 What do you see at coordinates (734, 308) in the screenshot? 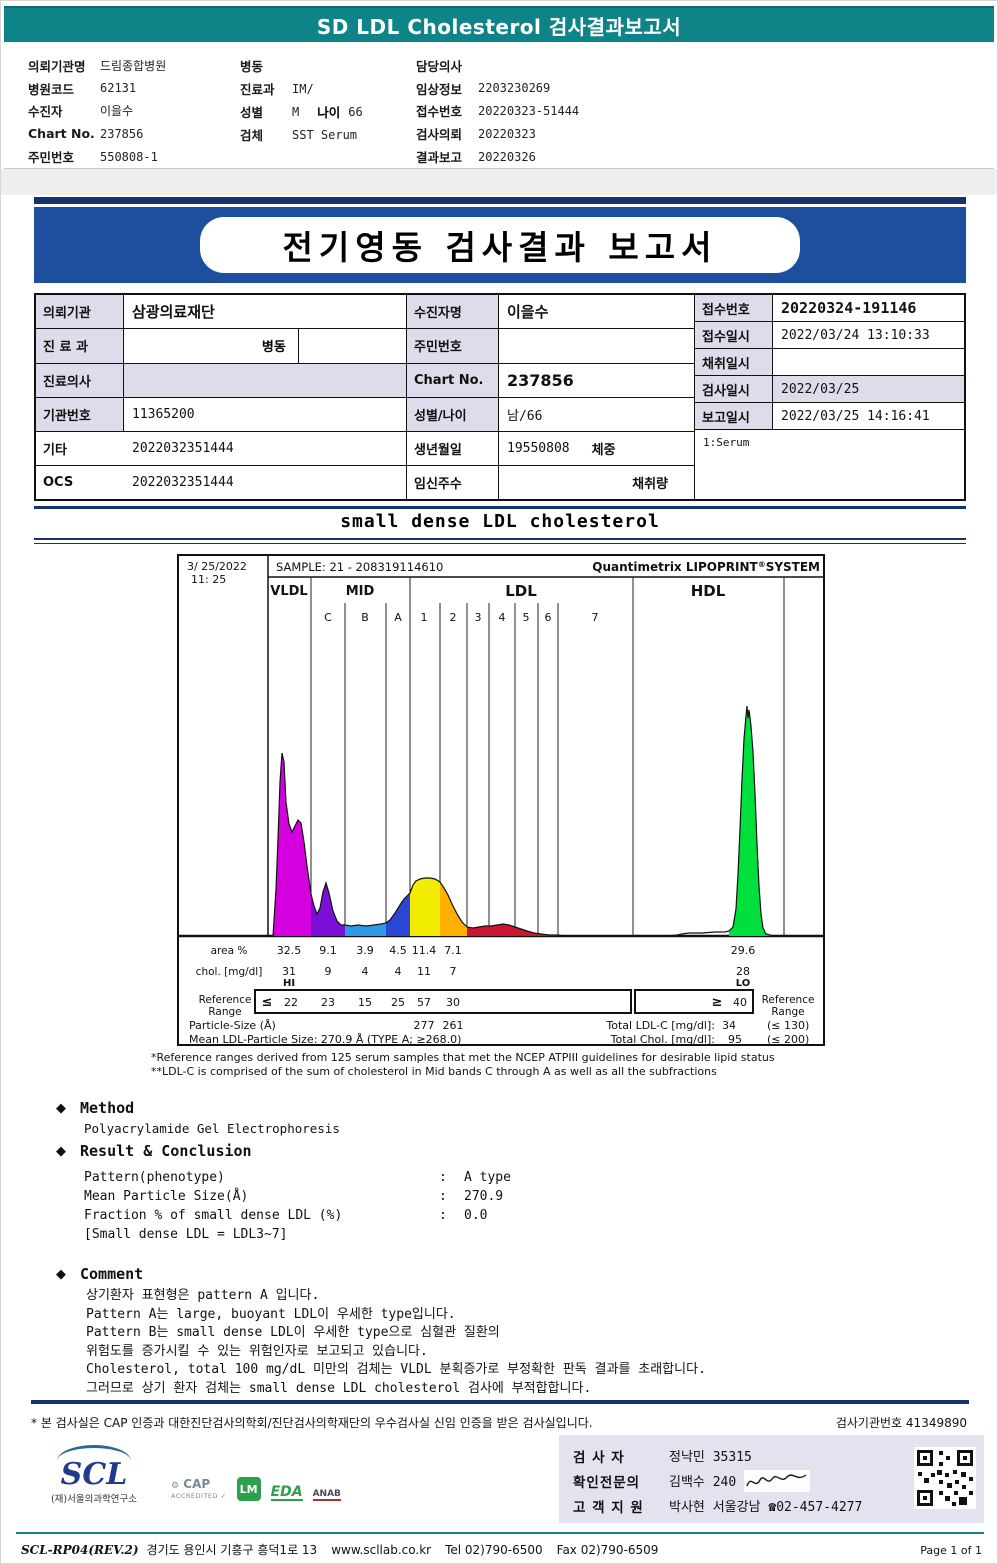
I see `cell-label: 접수번호` at bounding box center [734, 308].